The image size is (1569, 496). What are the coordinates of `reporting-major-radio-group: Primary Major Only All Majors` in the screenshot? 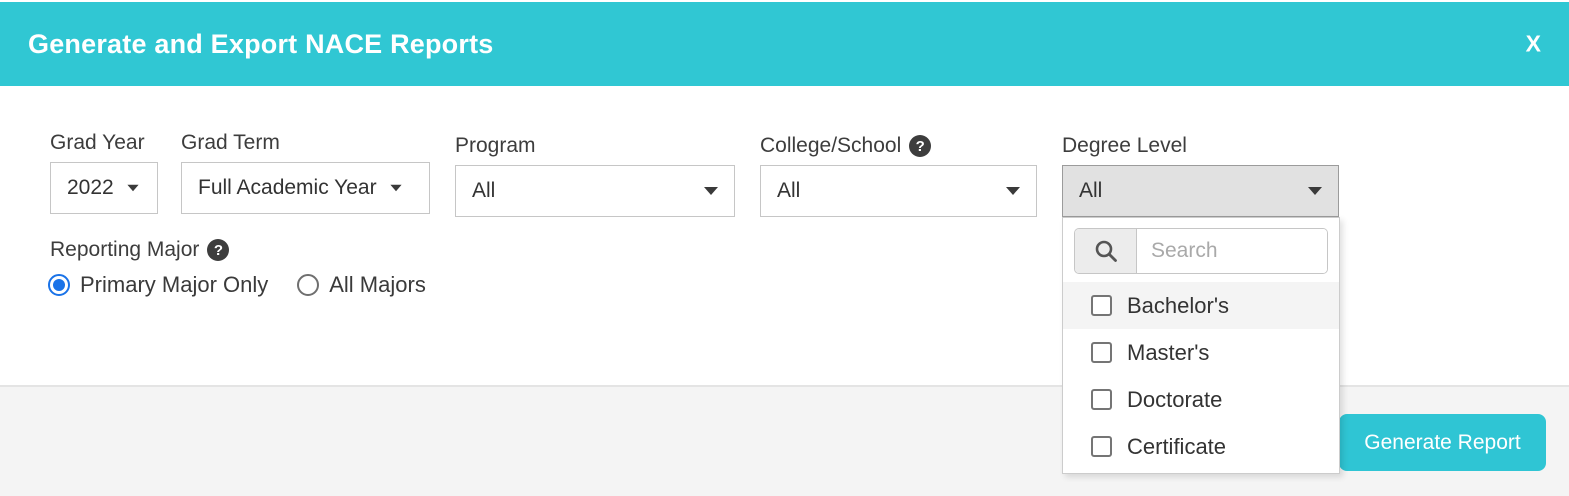 It's located at (237, 285).